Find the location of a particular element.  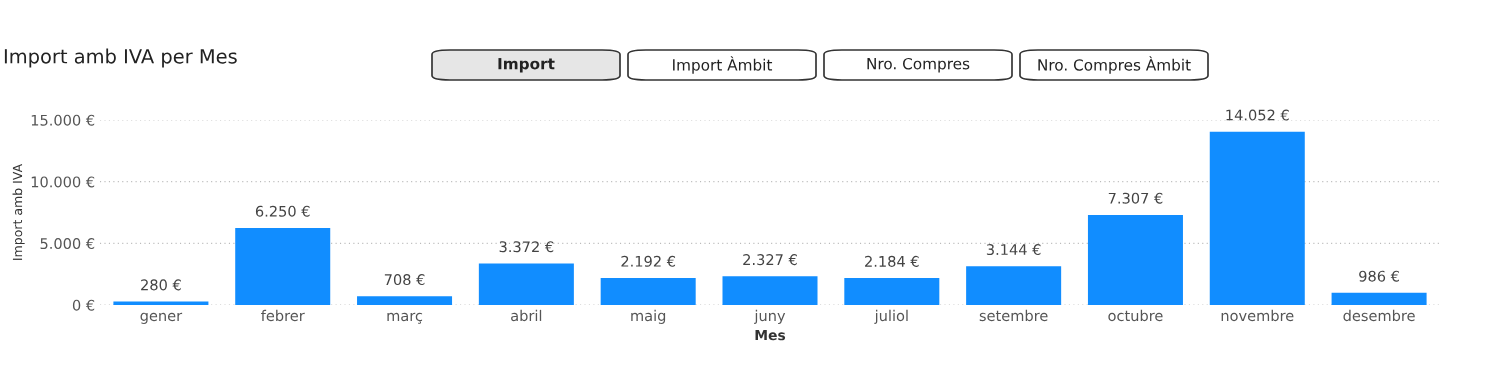

x-tick-label: febrer is located at coordinates (283, 315).